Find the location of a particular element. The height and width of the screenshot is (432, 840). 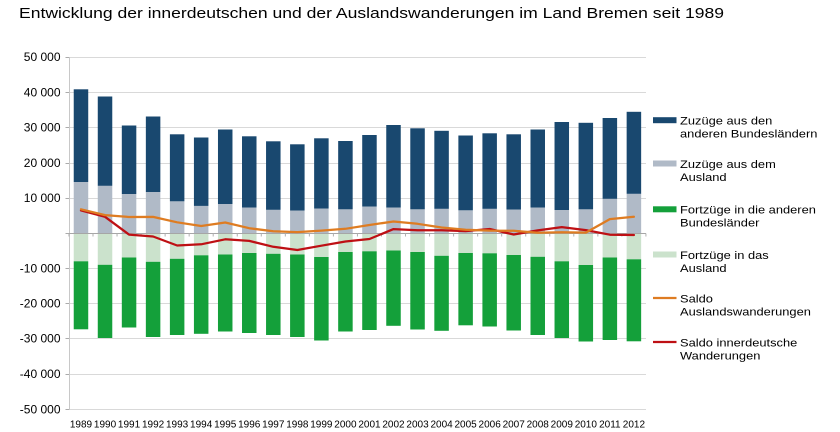

svg-text: 2000 is located at coordinates (345, 424).